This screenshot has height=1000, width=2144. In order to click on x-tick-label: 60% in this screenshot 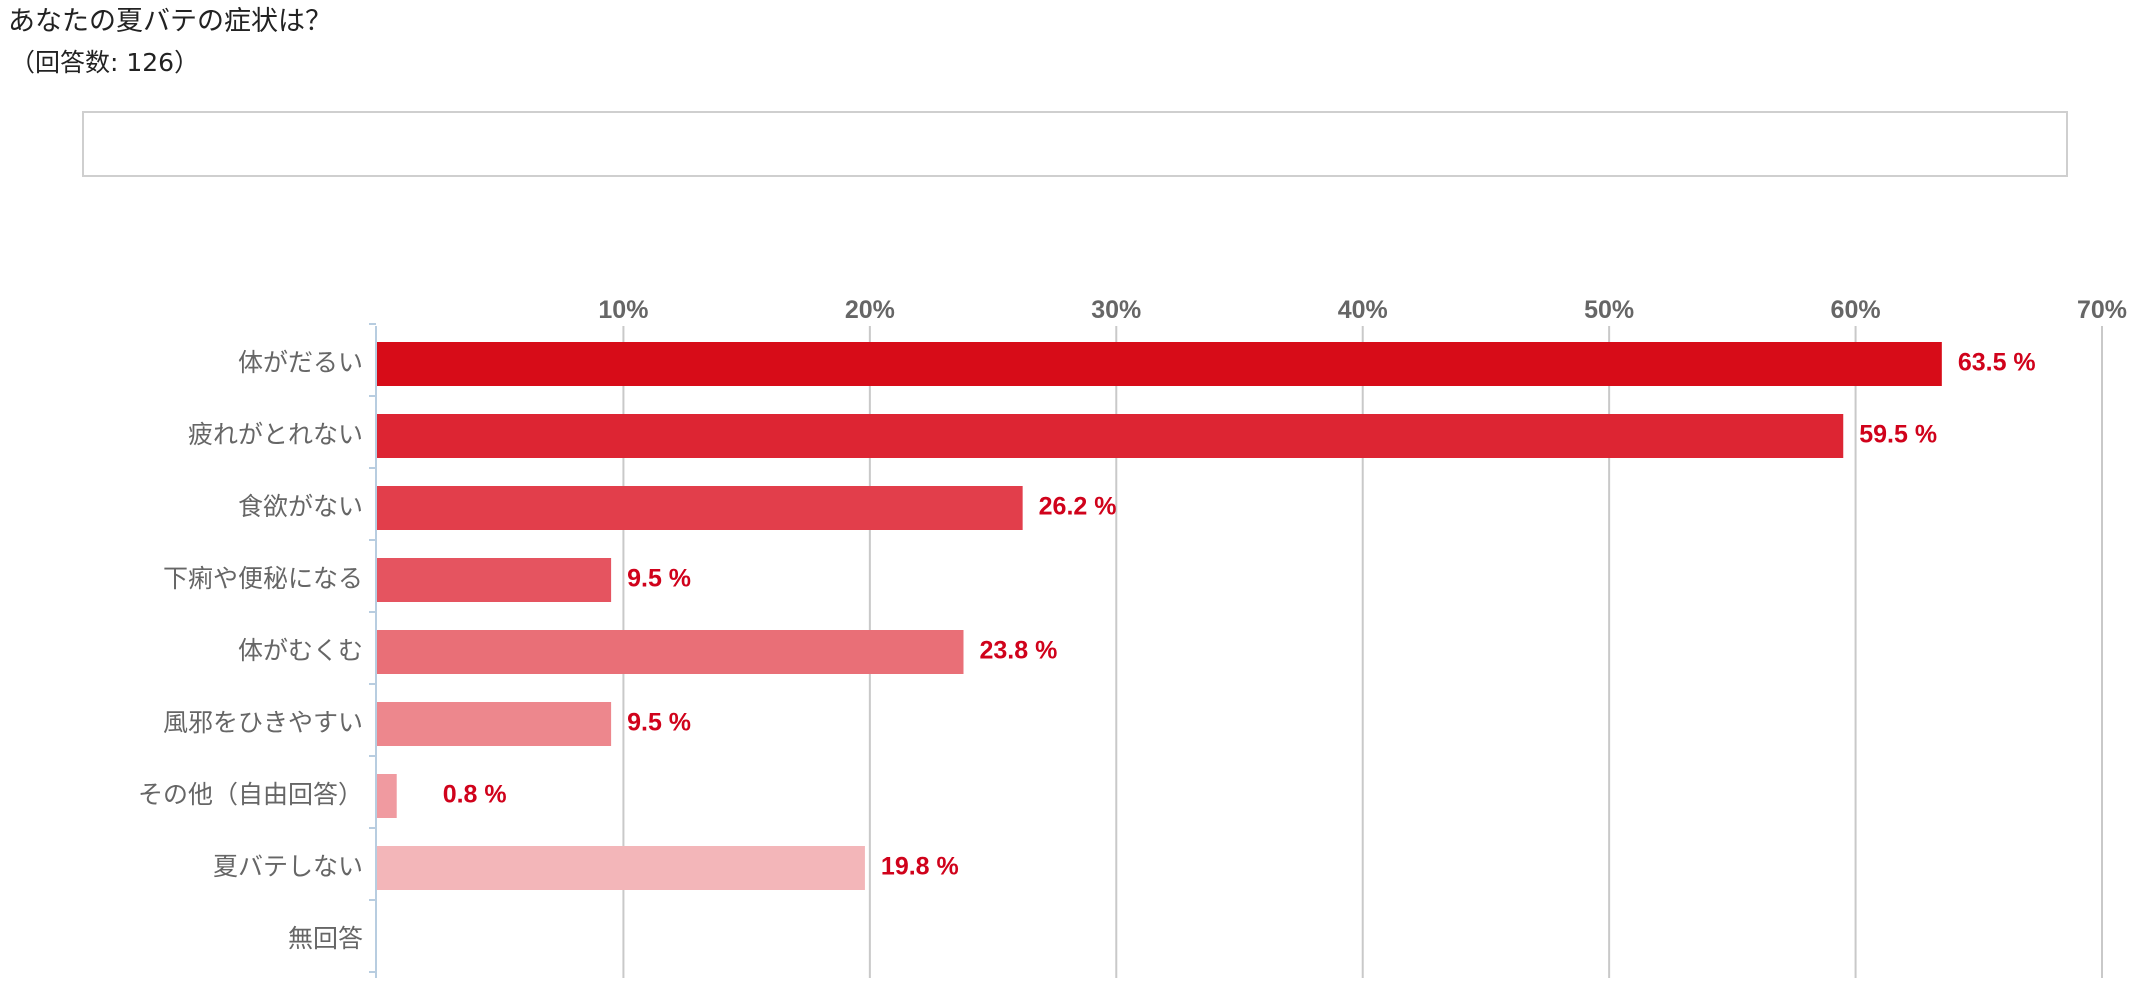, I will do `click(1856, 310)`.